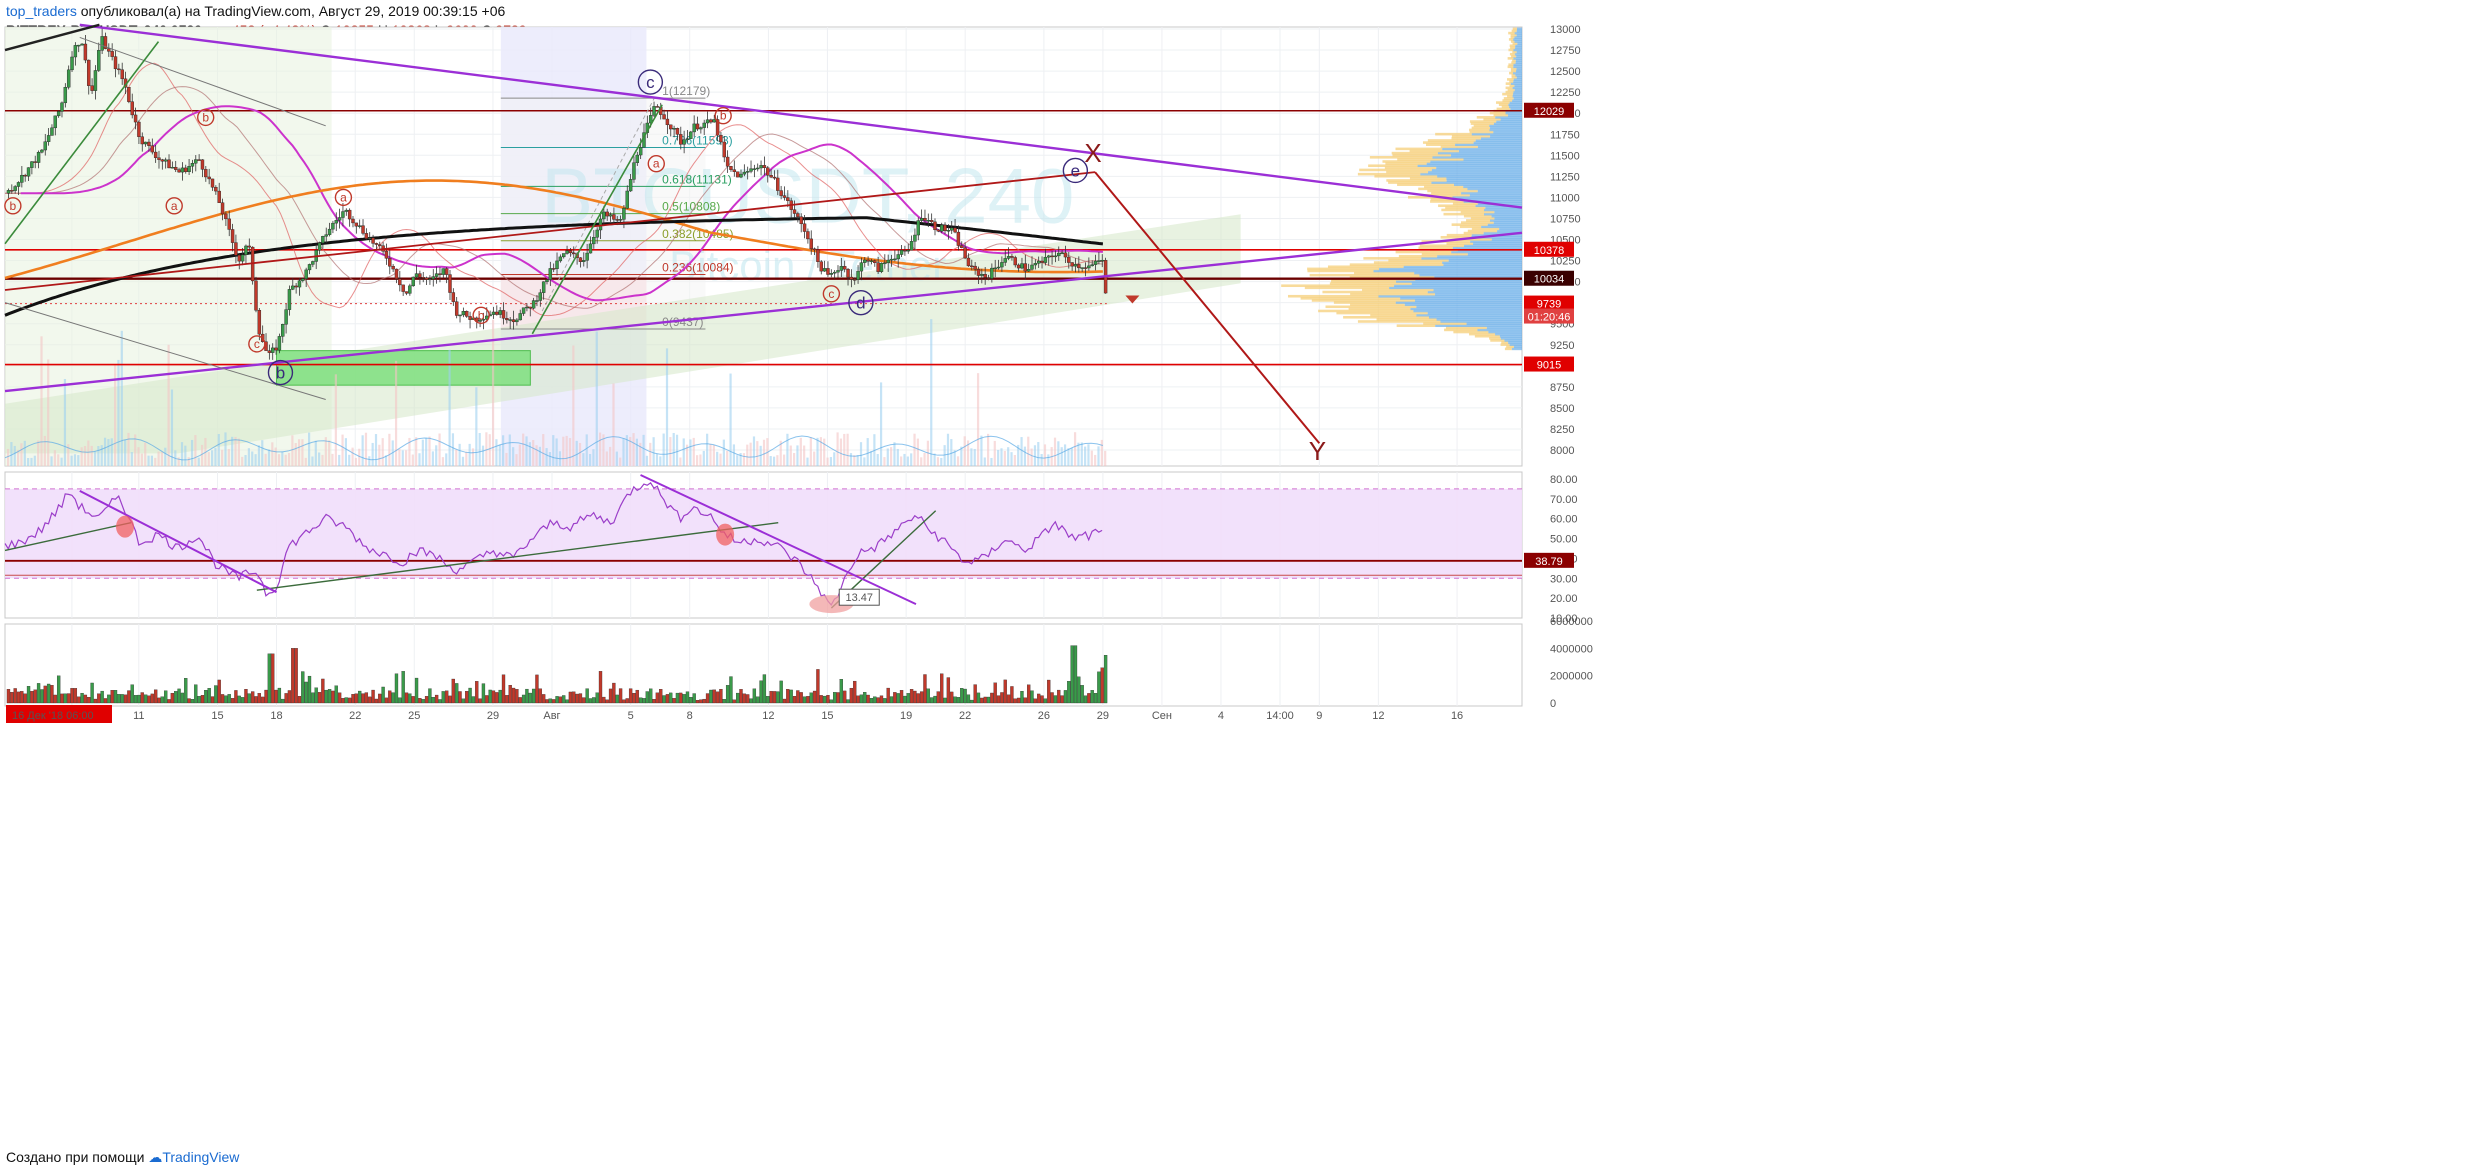 The image size is (2468, 1174). What do you see at coordinates (965, 716) in the screenshot?
I see `time-label-13: 22` at bounding box center [965, 716].